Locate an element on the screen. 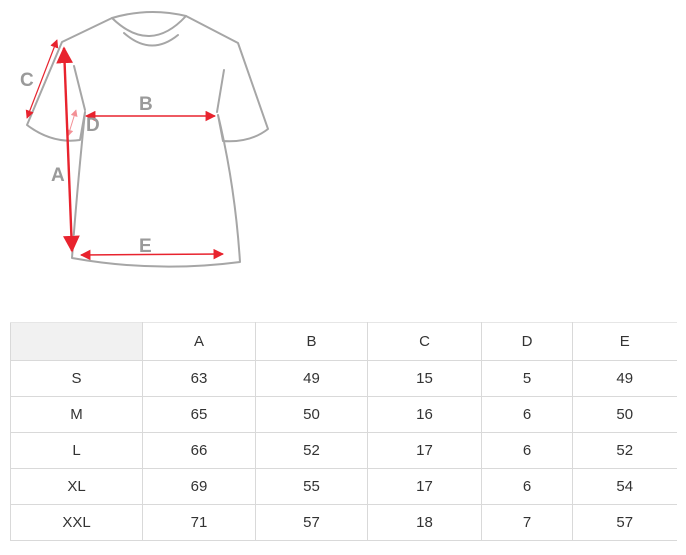  table-row-xl: XL 69 55 17 6 54 is located at coordinates (343, 486).